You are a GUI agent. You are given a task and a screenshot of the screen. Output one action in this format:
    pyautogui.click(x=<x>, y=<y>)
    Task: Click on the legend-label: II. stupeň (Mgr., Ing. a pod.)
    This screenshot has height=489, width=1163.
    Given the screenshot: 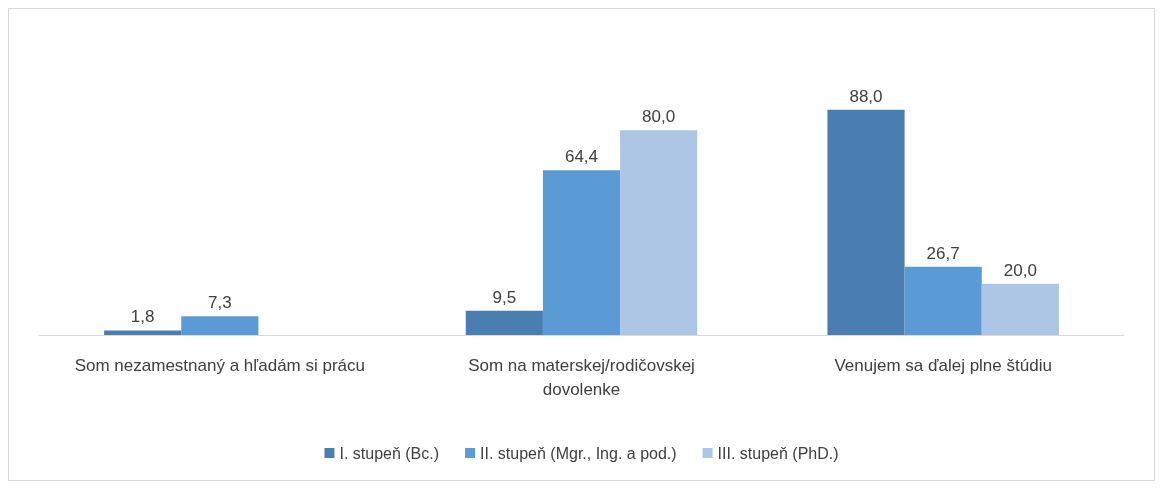 What is the action you would take?
    pyautogui.click(x=578, y=453)
    